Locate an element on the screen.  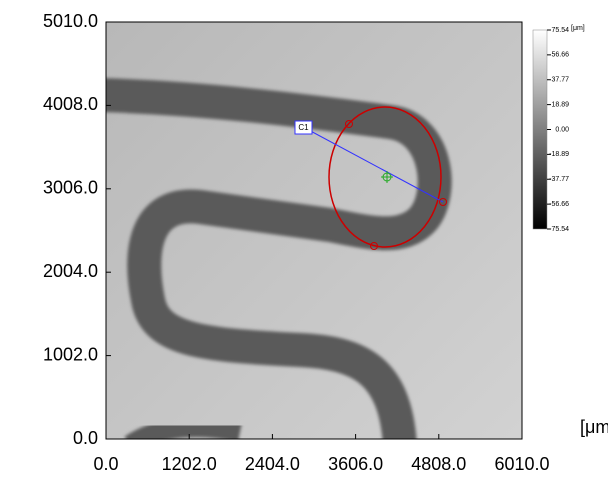
x-tick-label: 6010.0 is located at coordinates (521, 464).